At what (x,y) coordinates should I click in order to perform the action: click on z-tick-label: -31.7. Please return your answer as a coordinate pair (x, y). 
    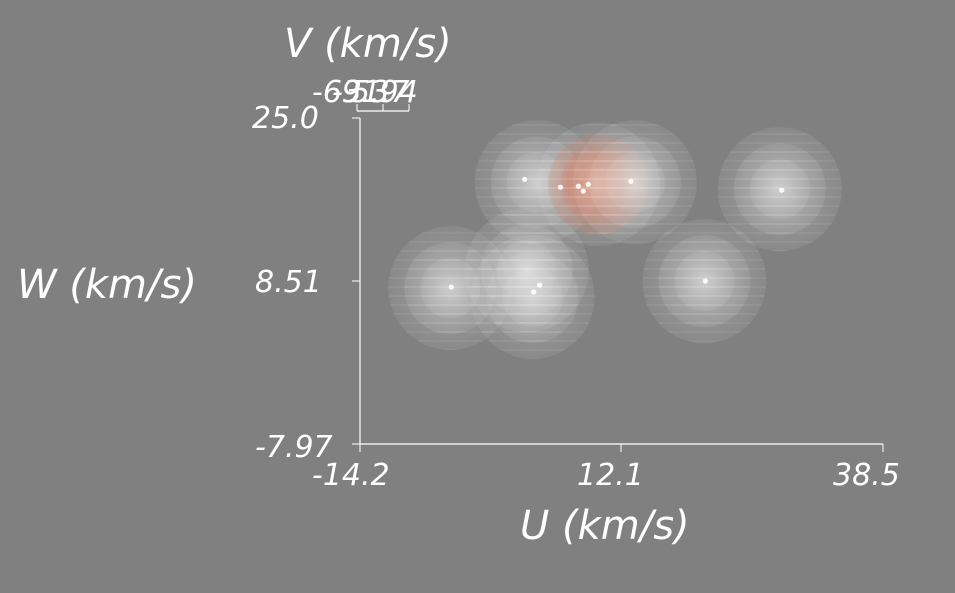
    Looking at the image, I should click on (371, 92).